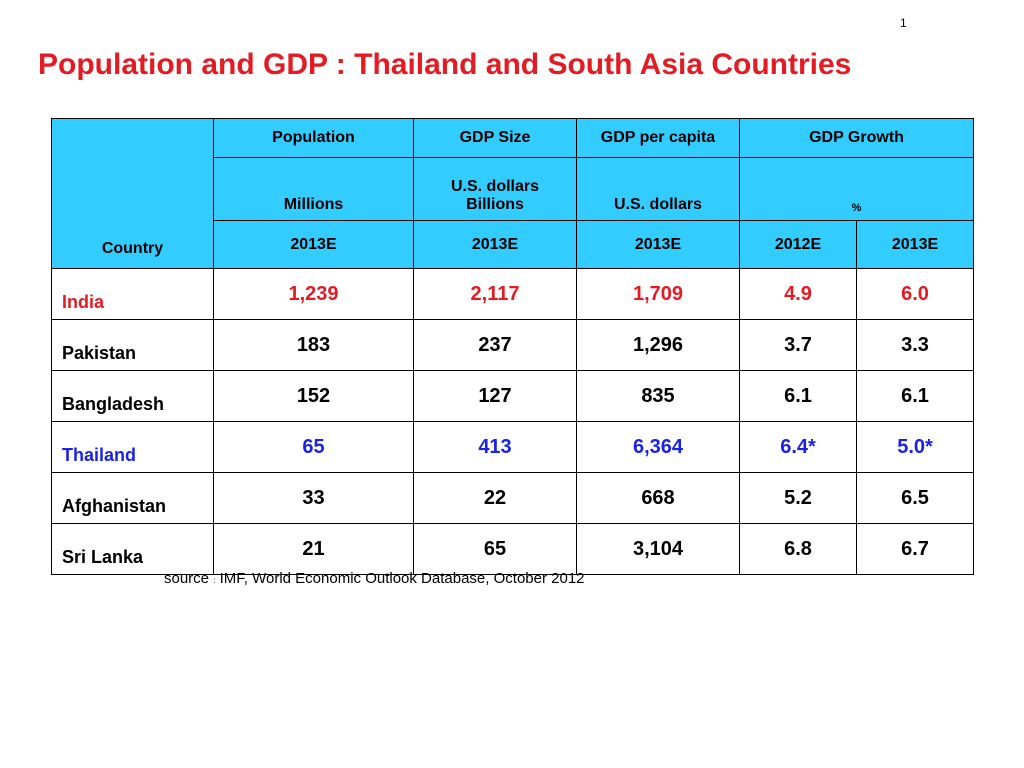  I want to click on gdp-per-capita-unit: U.S. dollars, so click(658, 189).